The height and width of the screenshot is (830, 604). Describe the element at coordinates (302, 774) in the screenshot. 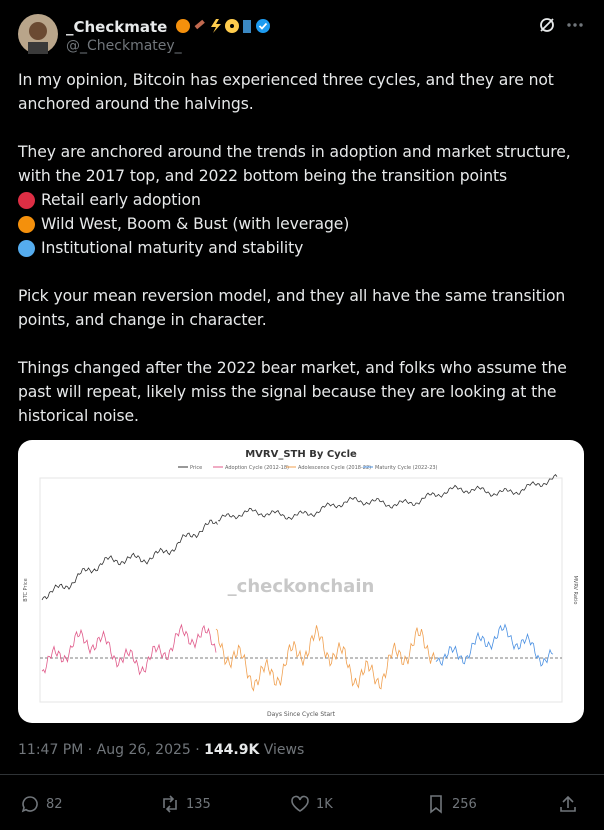

I see `divider` at that location.